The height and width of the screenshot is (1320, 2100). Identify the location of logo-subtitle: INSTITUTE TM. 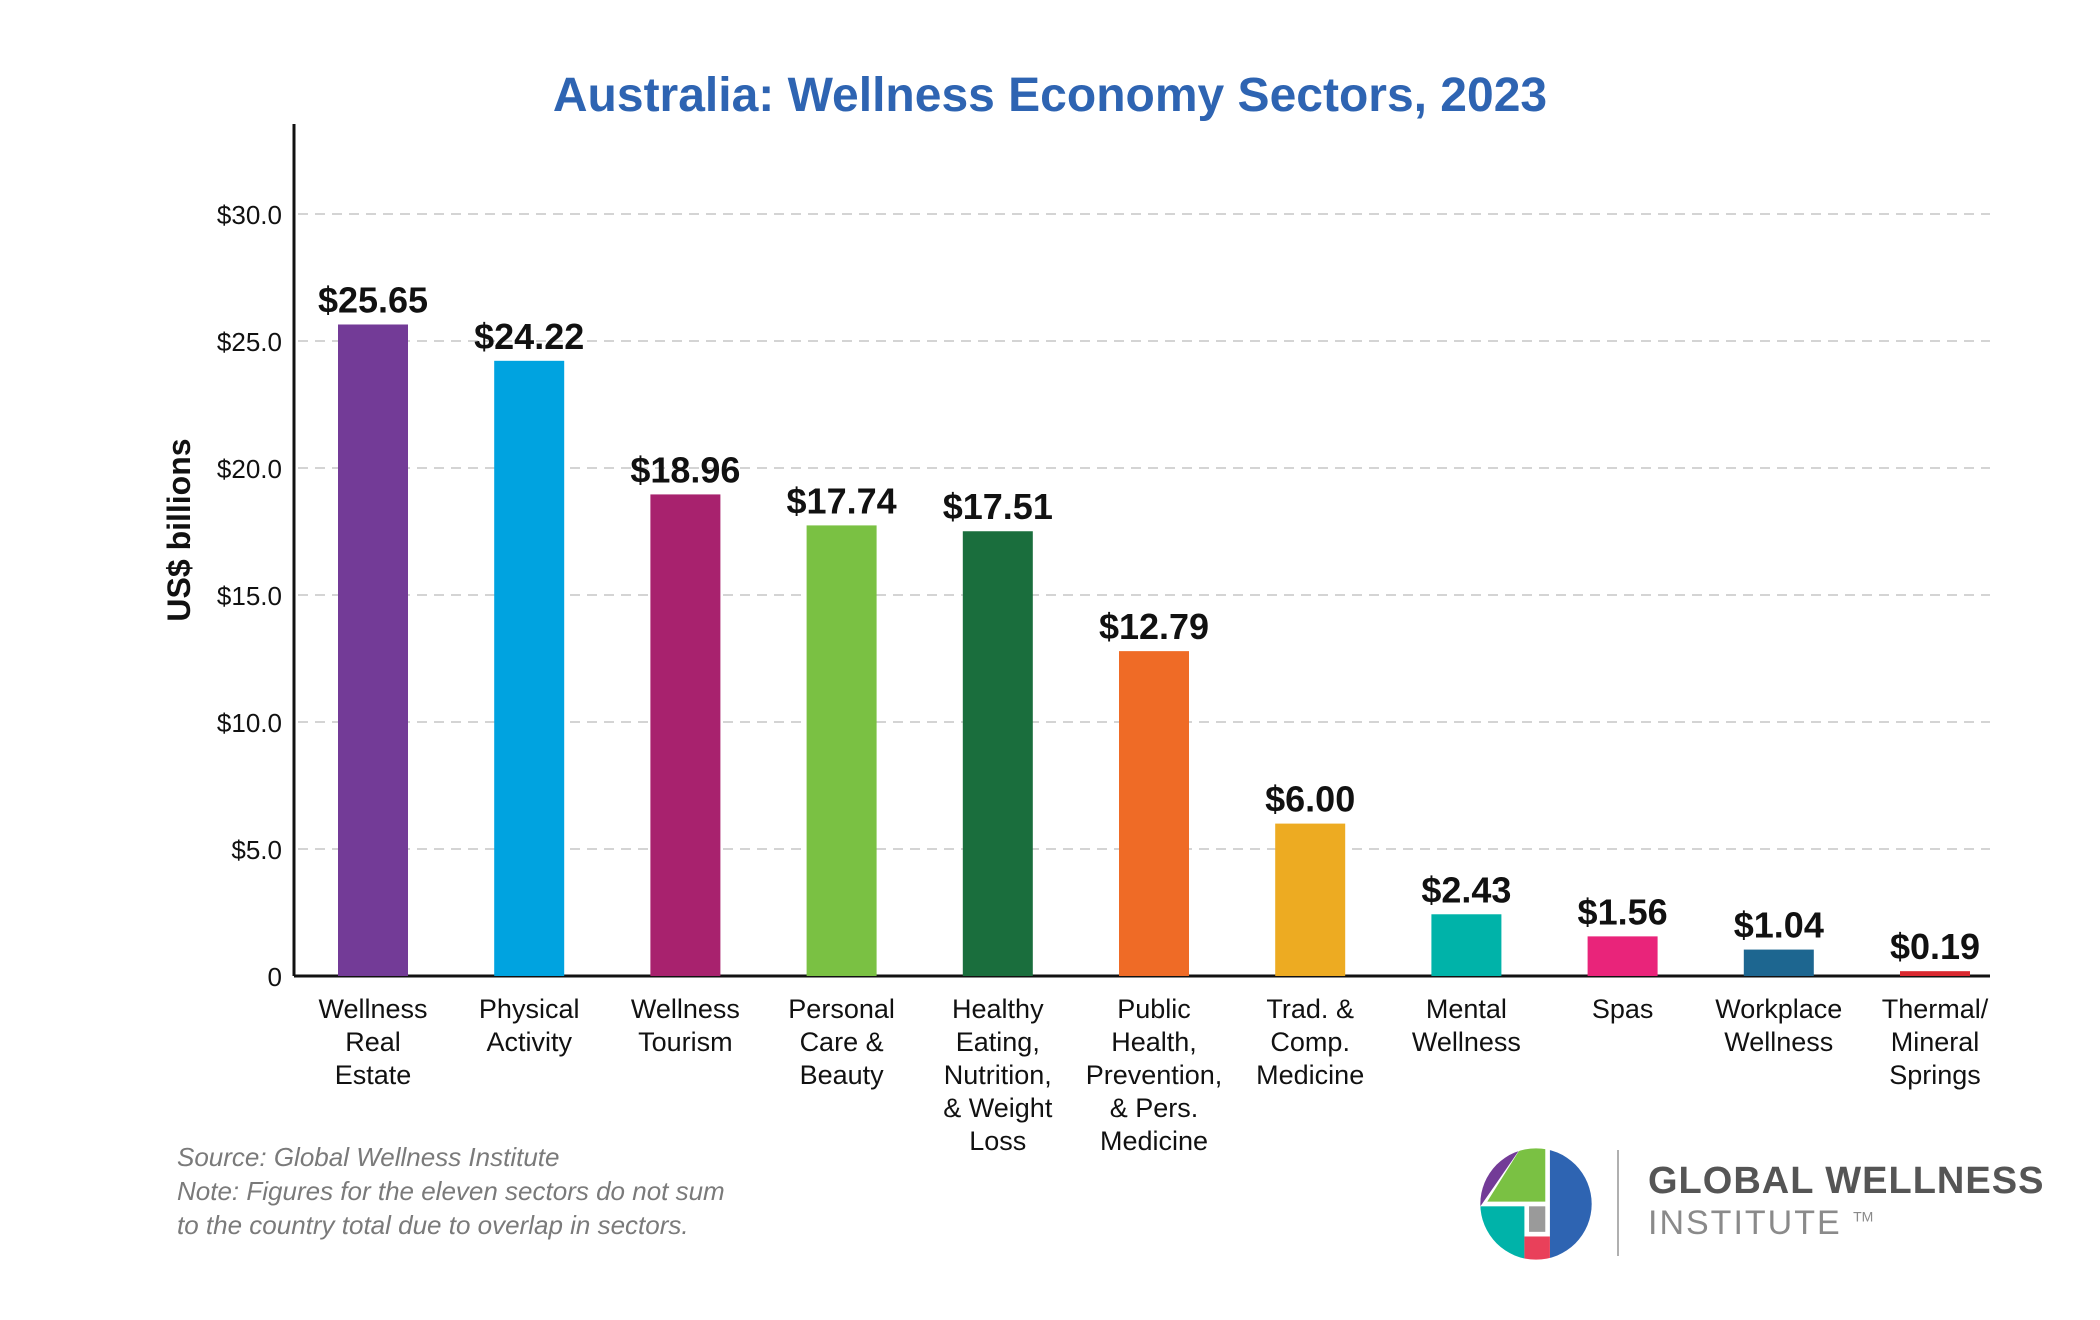
(1760, 1223).